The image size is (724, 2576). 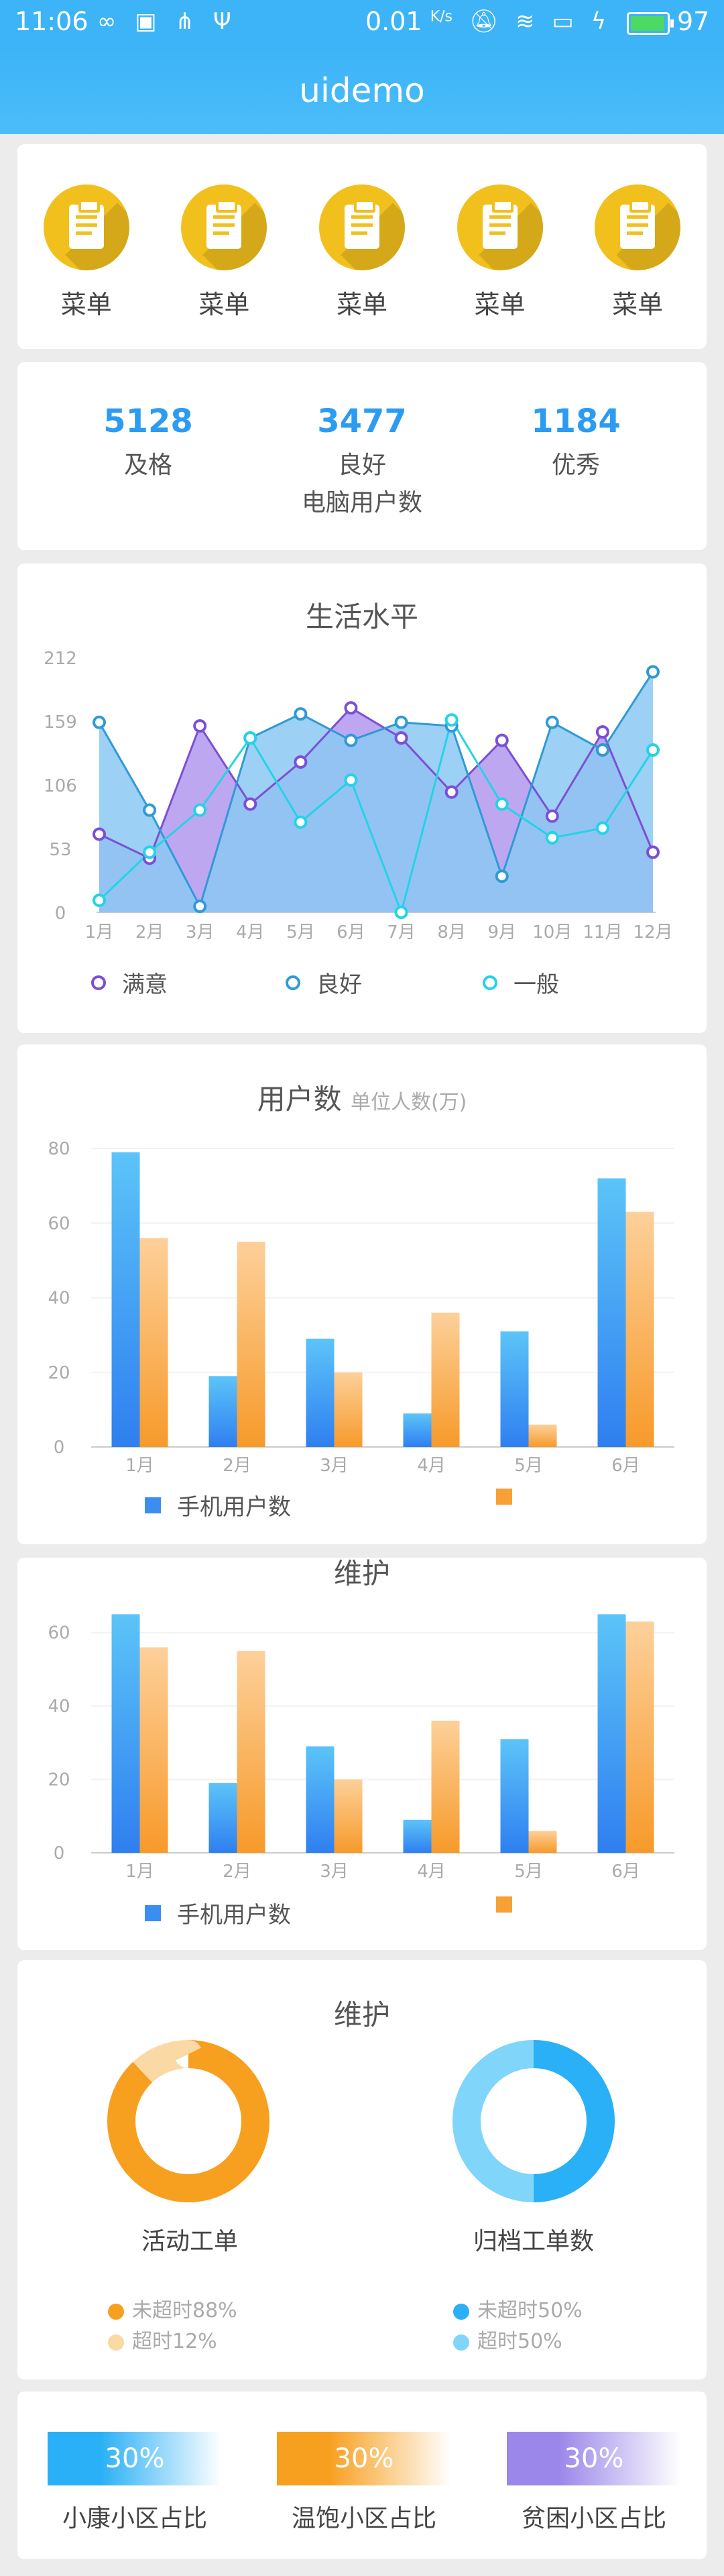 What do you see at coordinates (146, 21) in the screenshot?
I see `image-icon: ▣` at bounding box center [146, 21].